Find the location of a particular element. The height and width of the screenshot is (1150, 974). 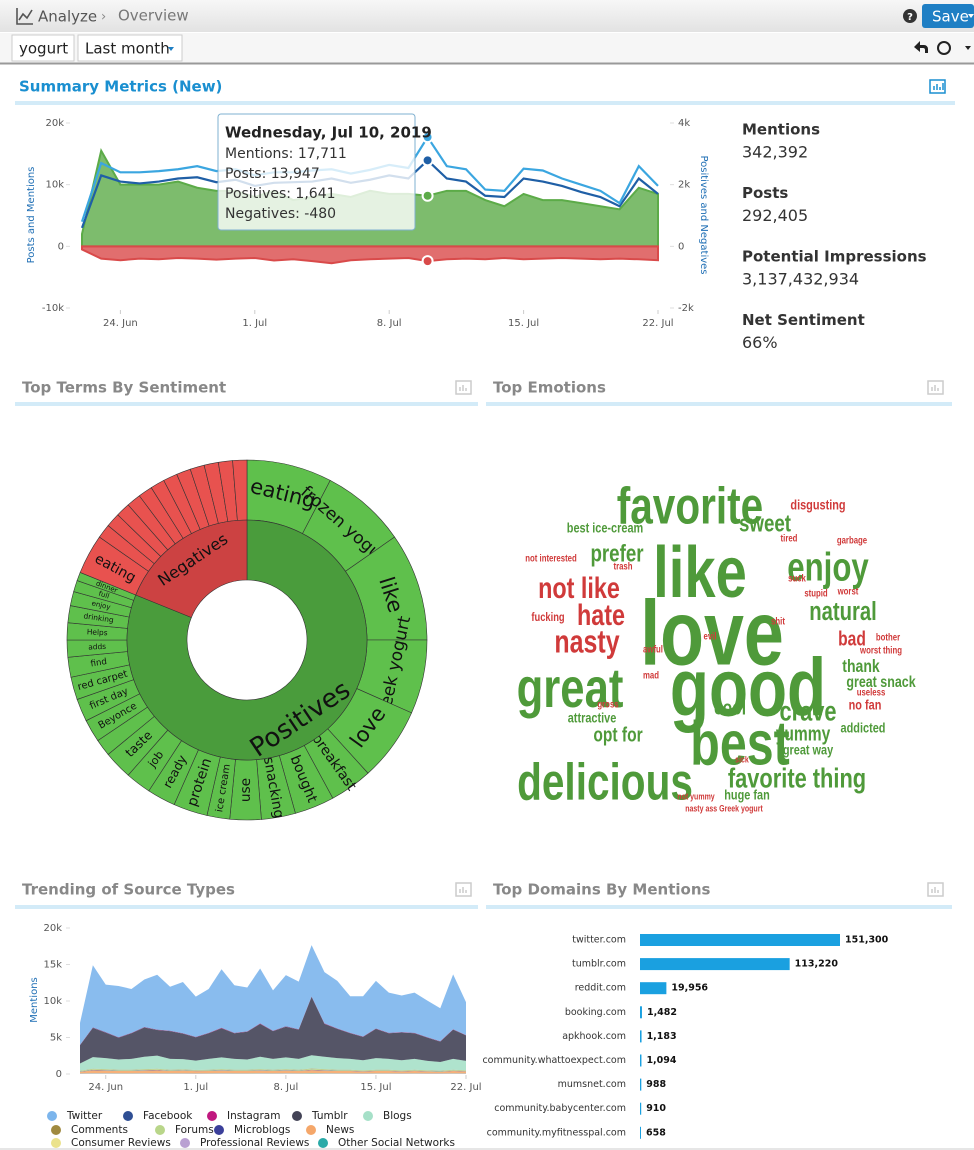

bar-value-label: 1,183 is located at coordinates (662, 1036).